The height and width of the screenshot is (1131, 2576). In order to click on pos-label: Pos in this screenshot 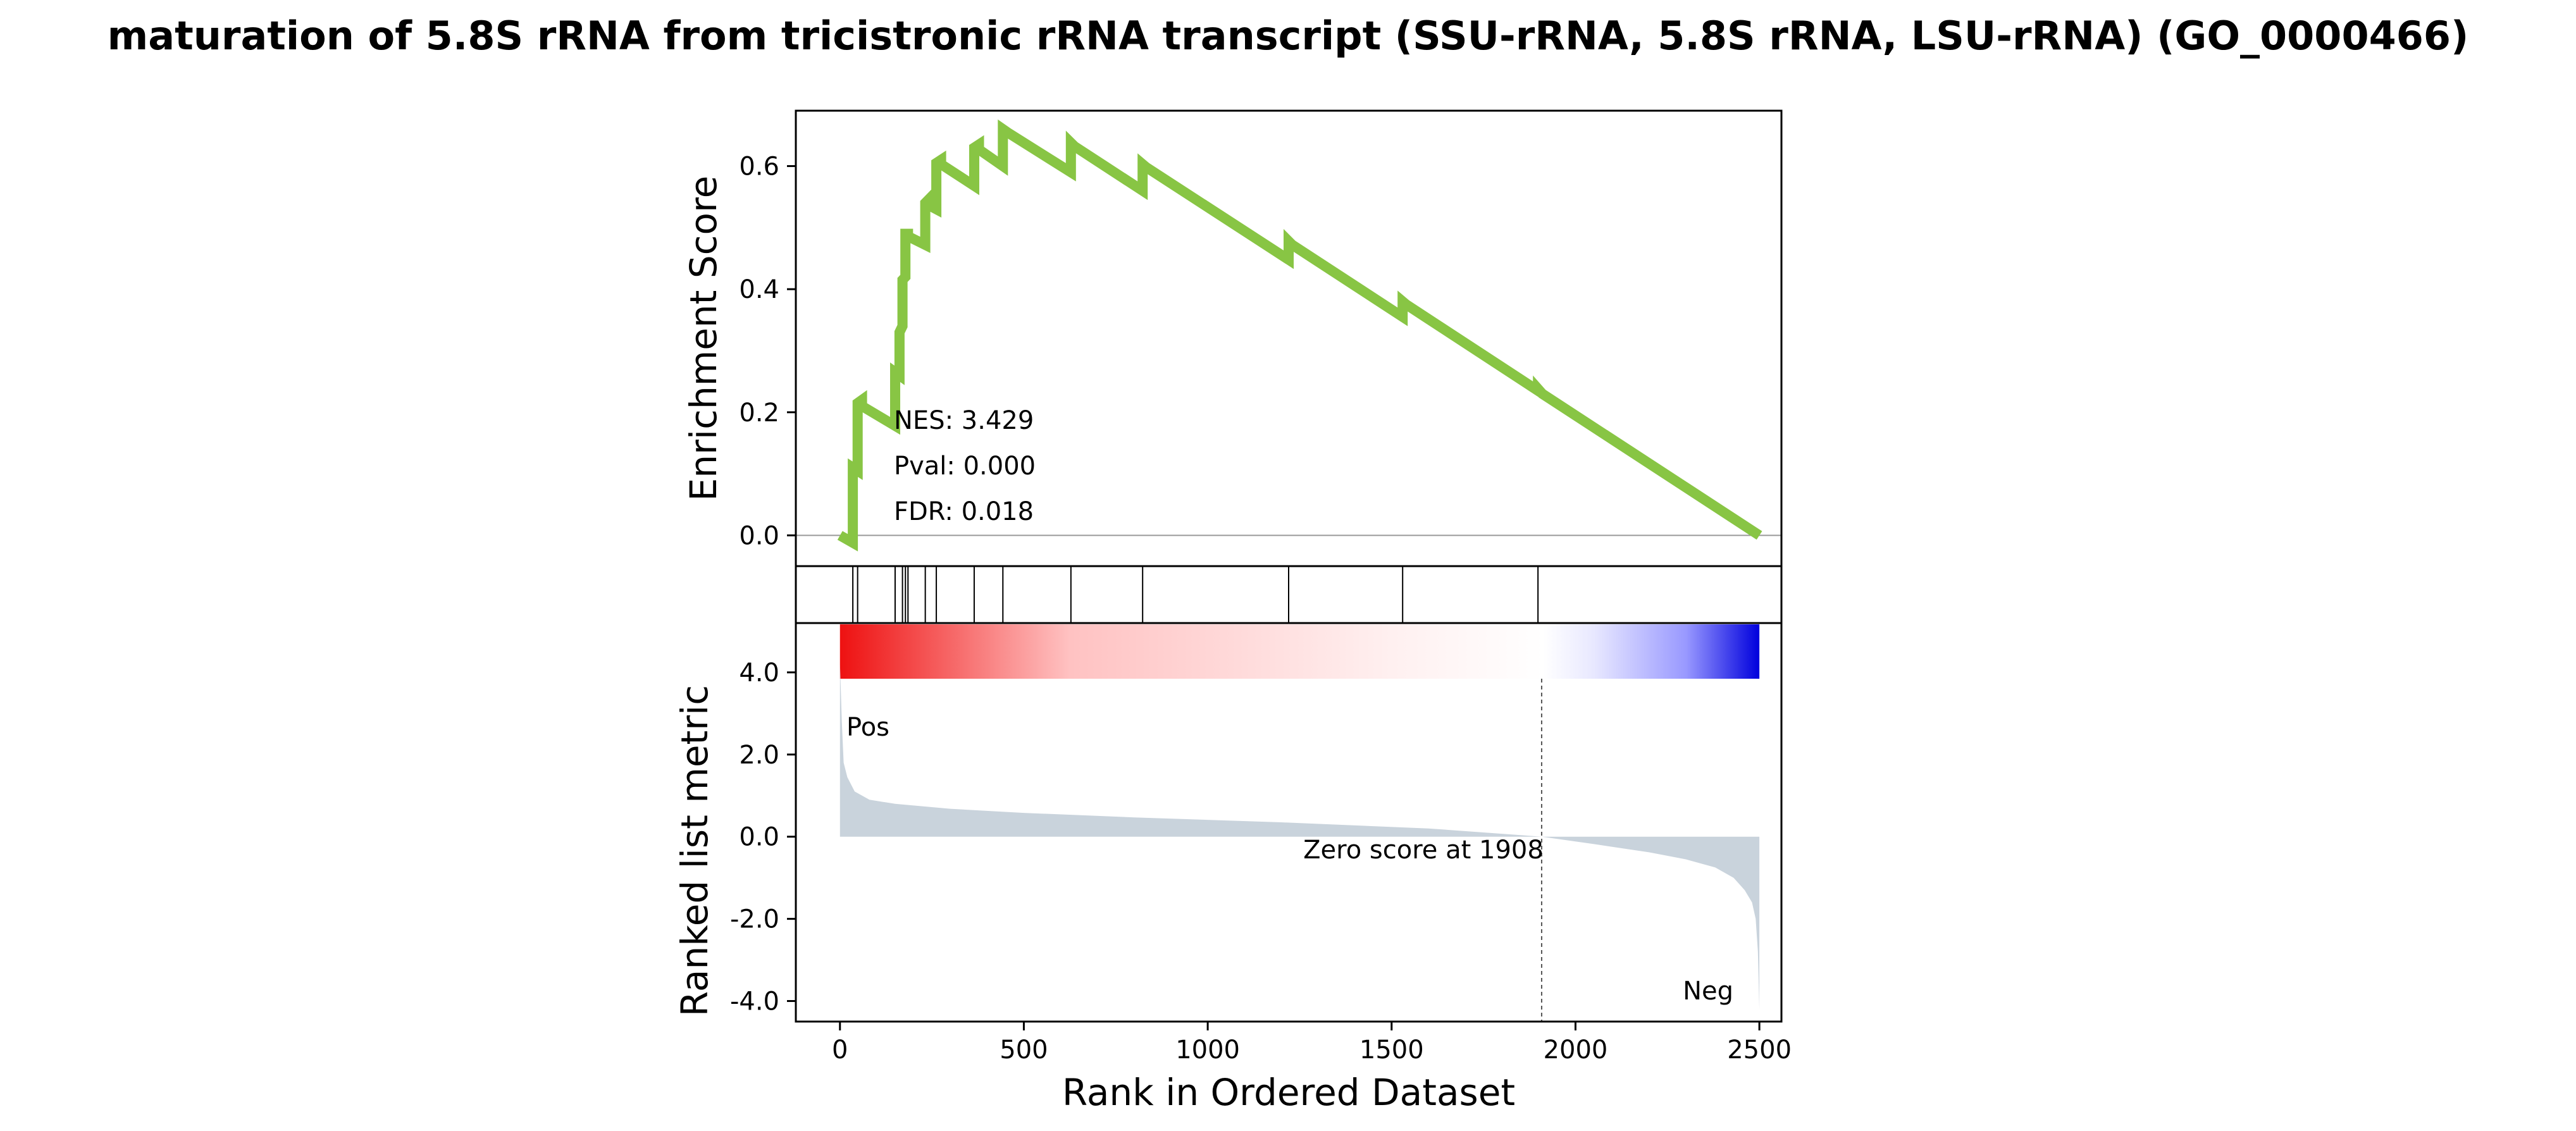, I will do `click(868, 727)`.